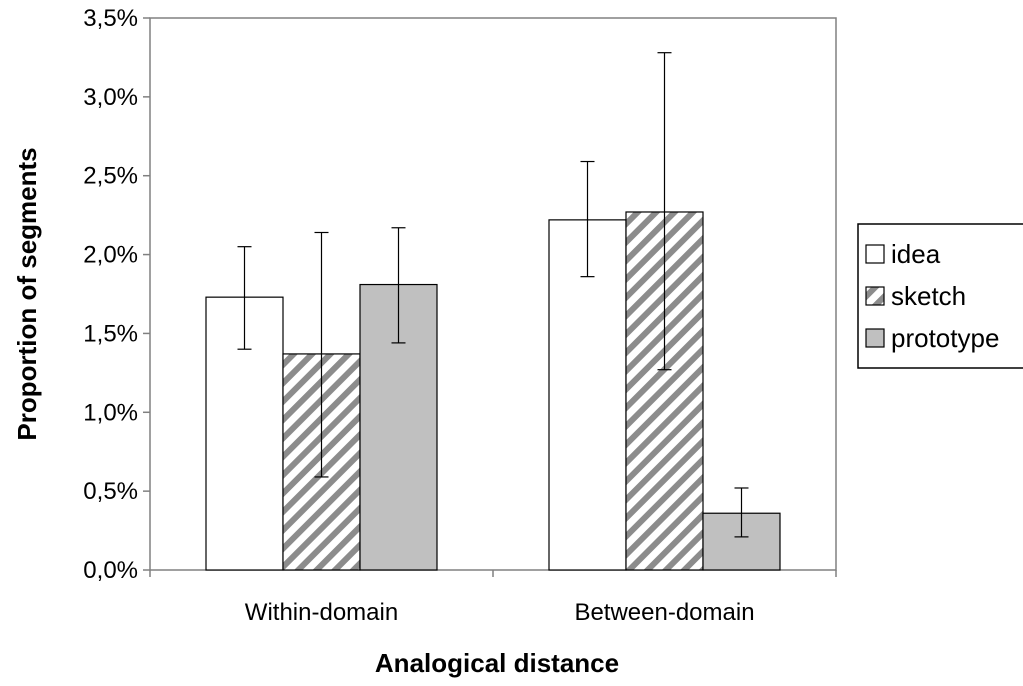 The height and width of the screenshot is (686, 1023). Describe the element at coordinates (664, 612) in the screenshot. I see `x-category-label: Between-domain` at that location.